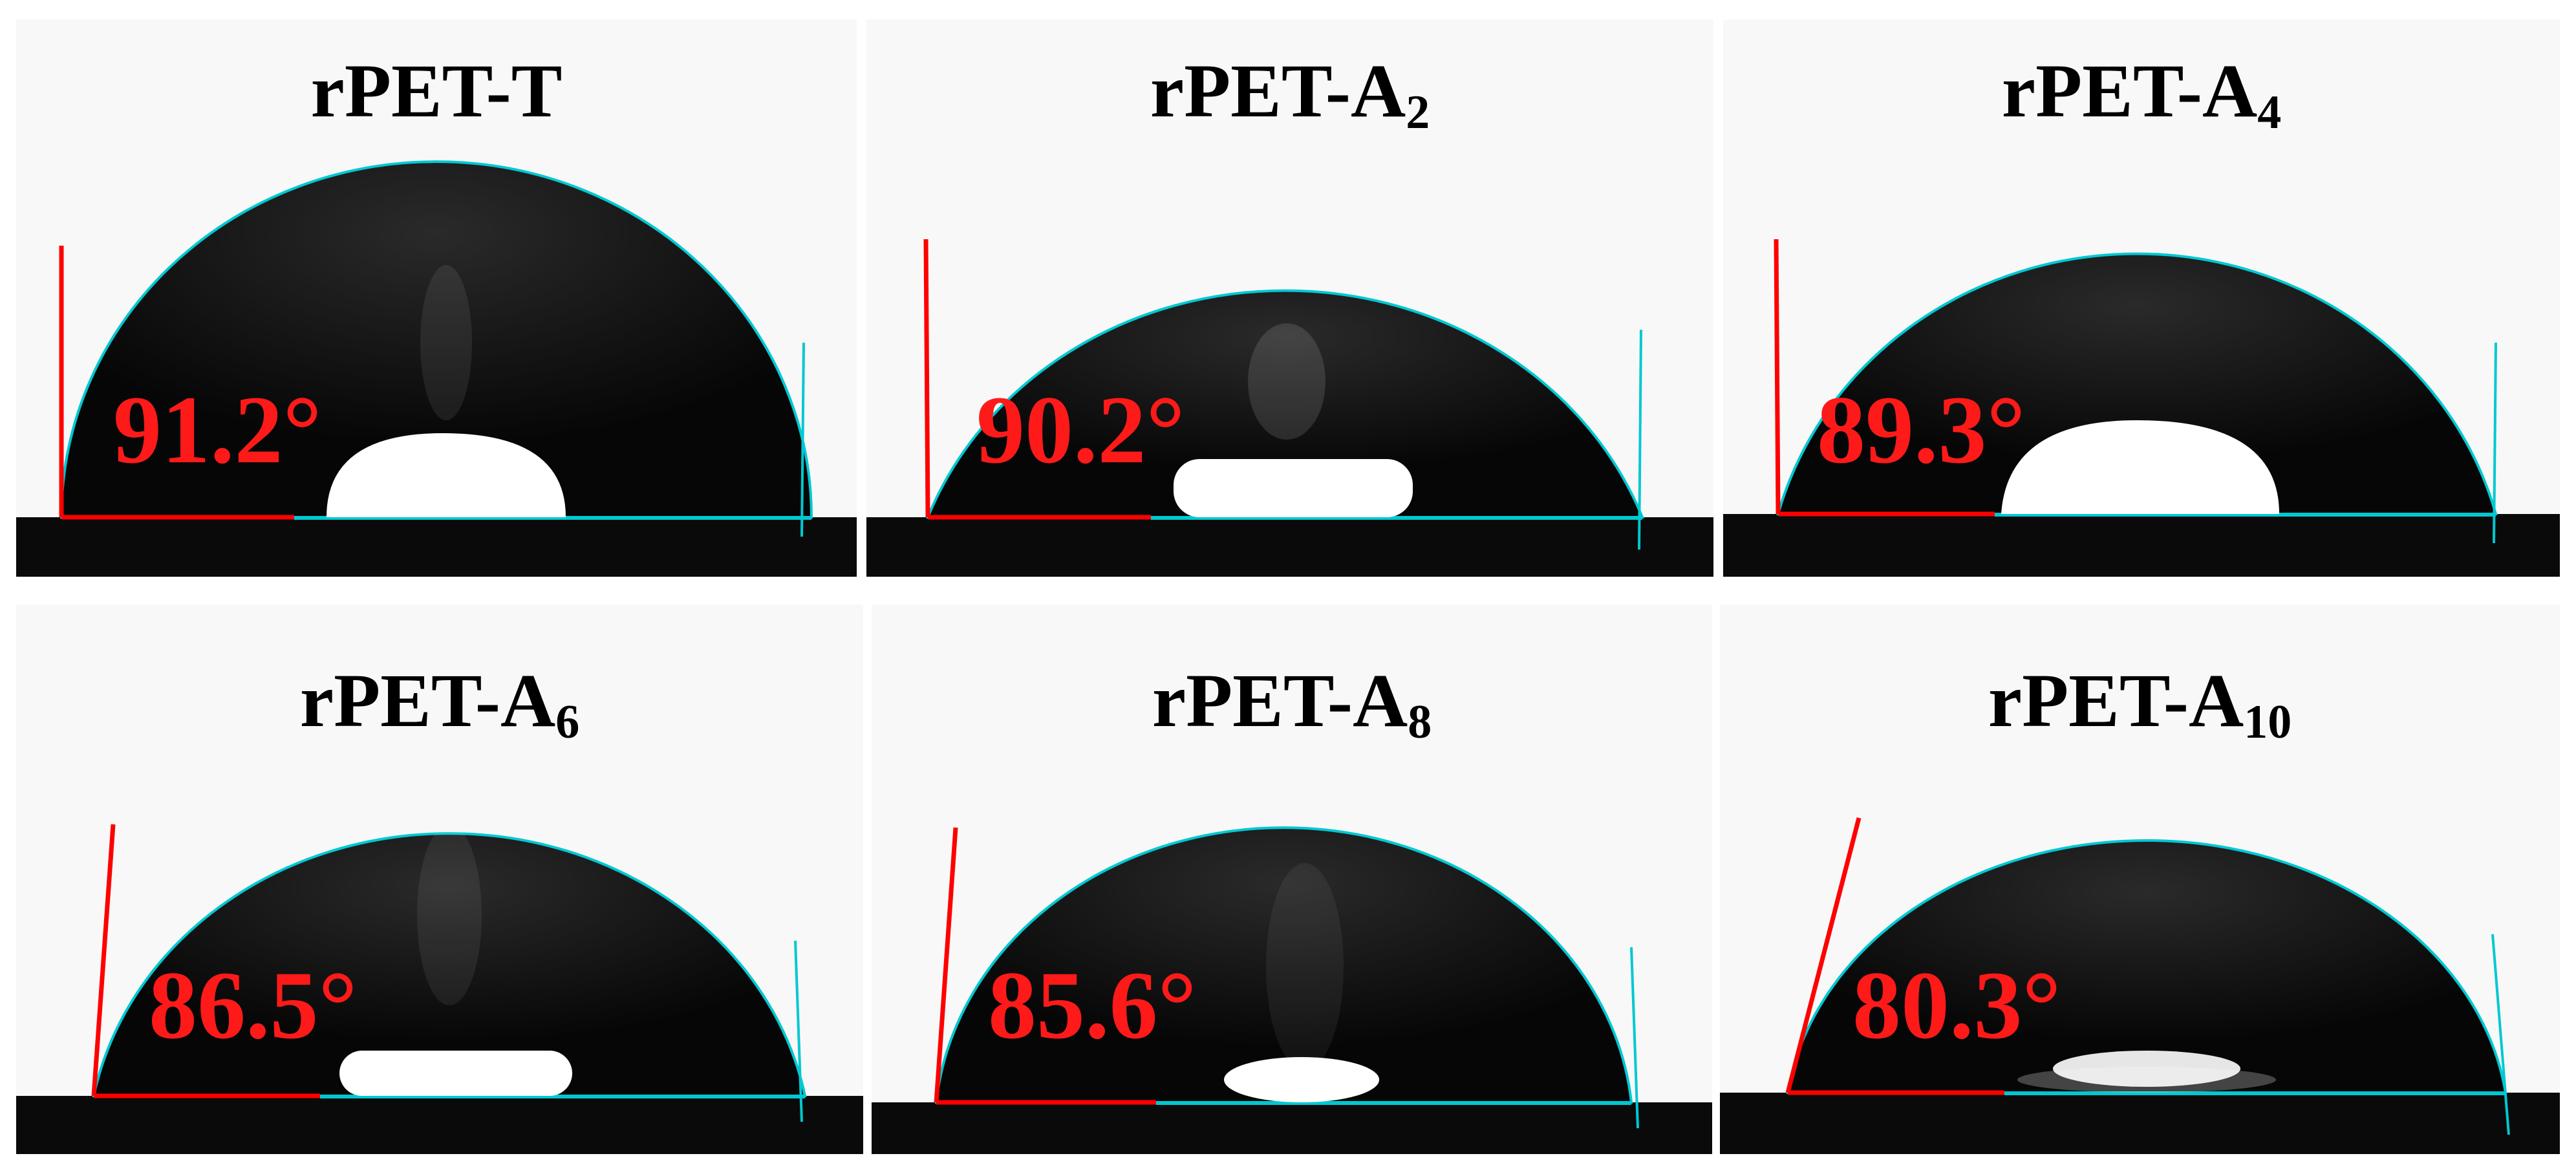 The width and height of the screenshot is (2576, 1167). What do you see at coordinates (1921, 430) in the screenshot?
I see `contact-angle-label: 89.3°` at bounding box center [1921, 430].